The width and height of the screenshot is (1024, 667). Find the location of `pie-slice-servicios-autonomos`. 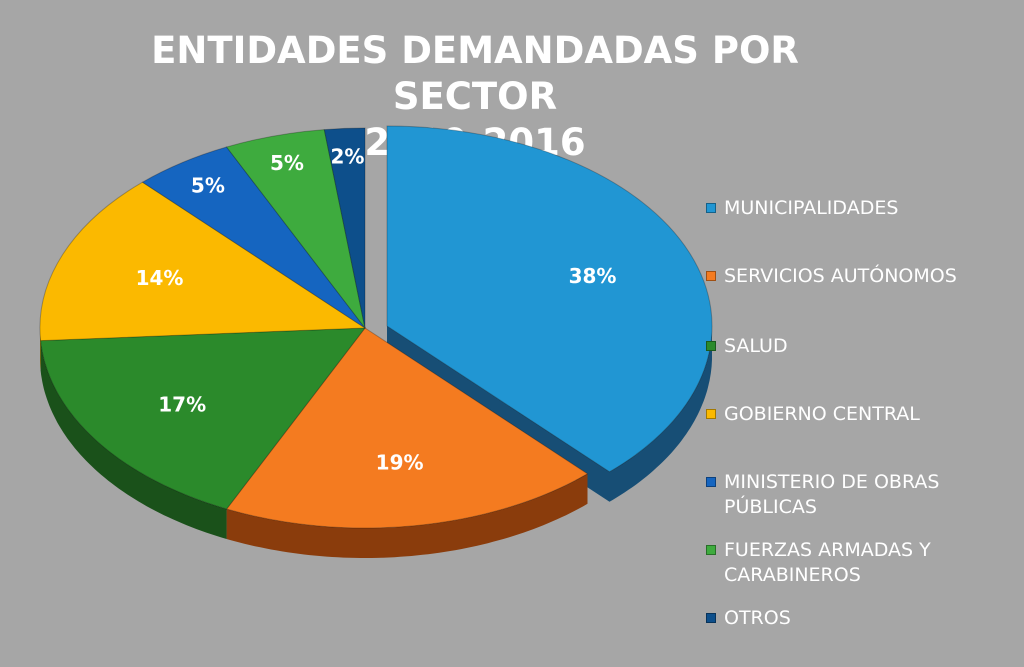

pie-slice-servicios-autonomos is located at coordinates (407, 428).